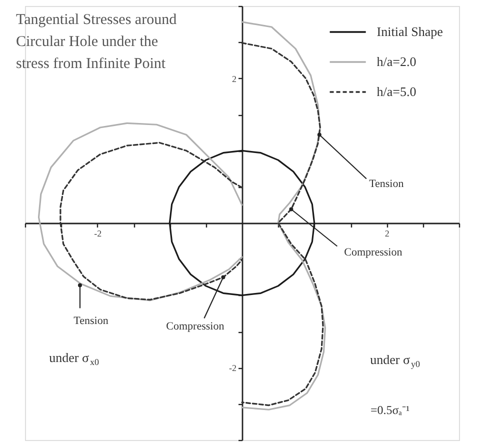 The image size is (485, 443). What do you see at coordinates (410, 31) in the screenshot?
I see `legend-label: Initial Shape` at bounding box center [410, 31].